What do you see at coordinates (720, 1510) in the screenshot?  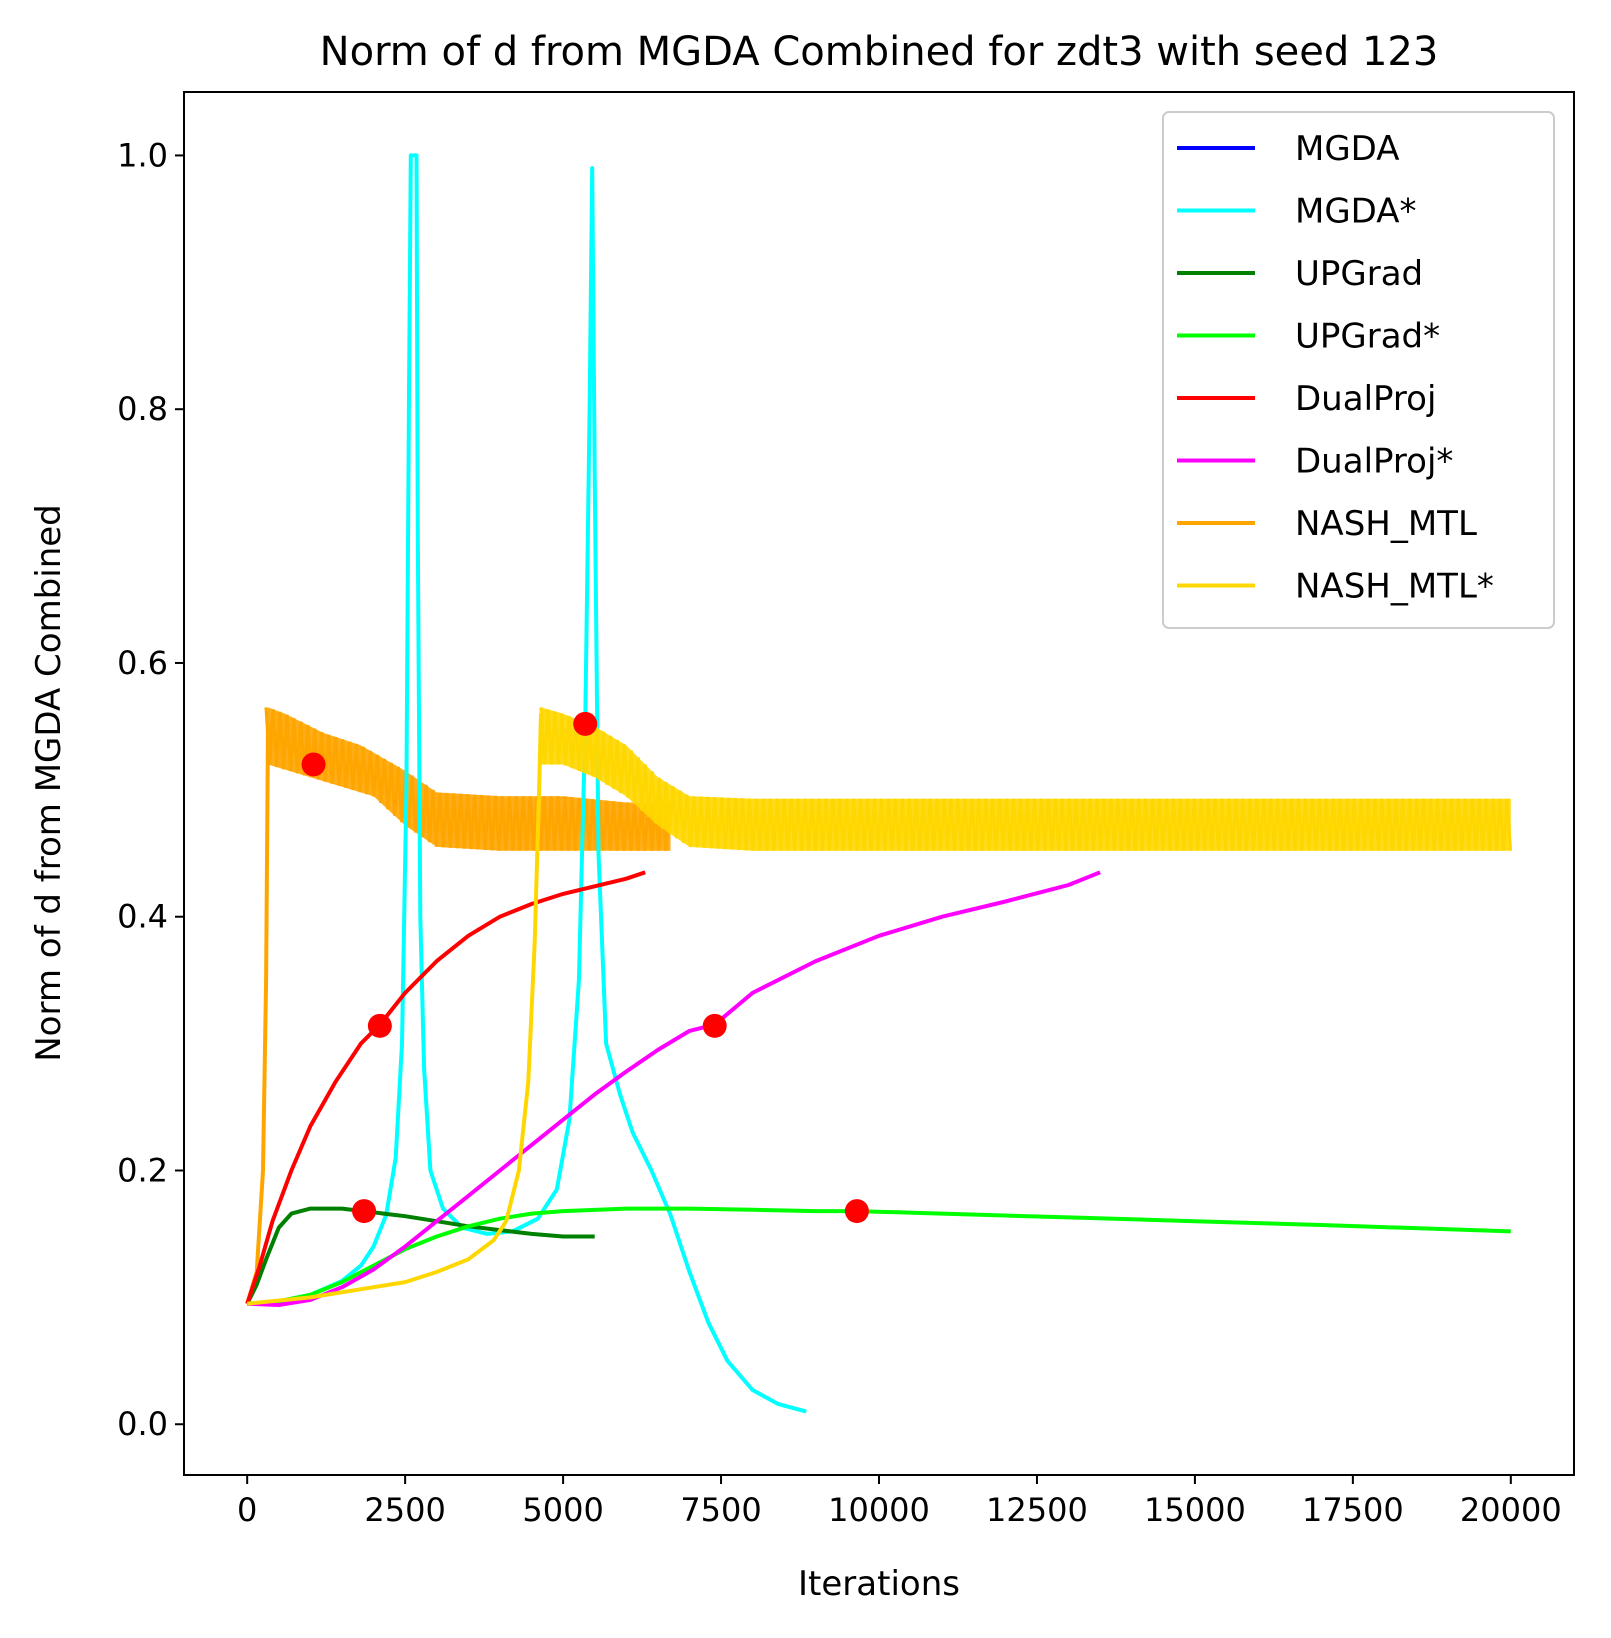 I see `x-tick-label: 7500` at bounding box center [720, 1510].